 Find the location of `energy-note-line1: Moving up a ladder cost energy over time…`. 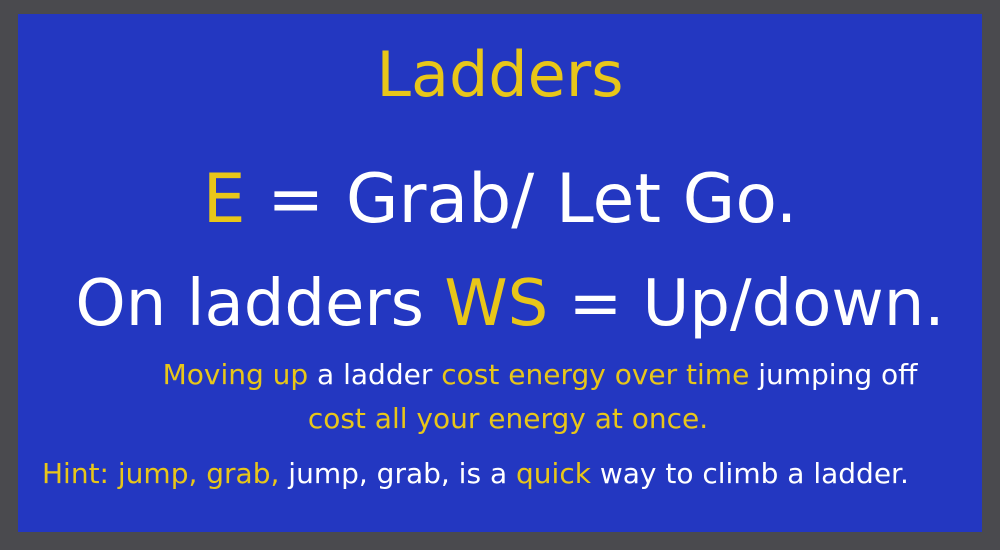

energy-note-line1: Moving up a ladder cost energy over time… is located at coordinates (529, 375).